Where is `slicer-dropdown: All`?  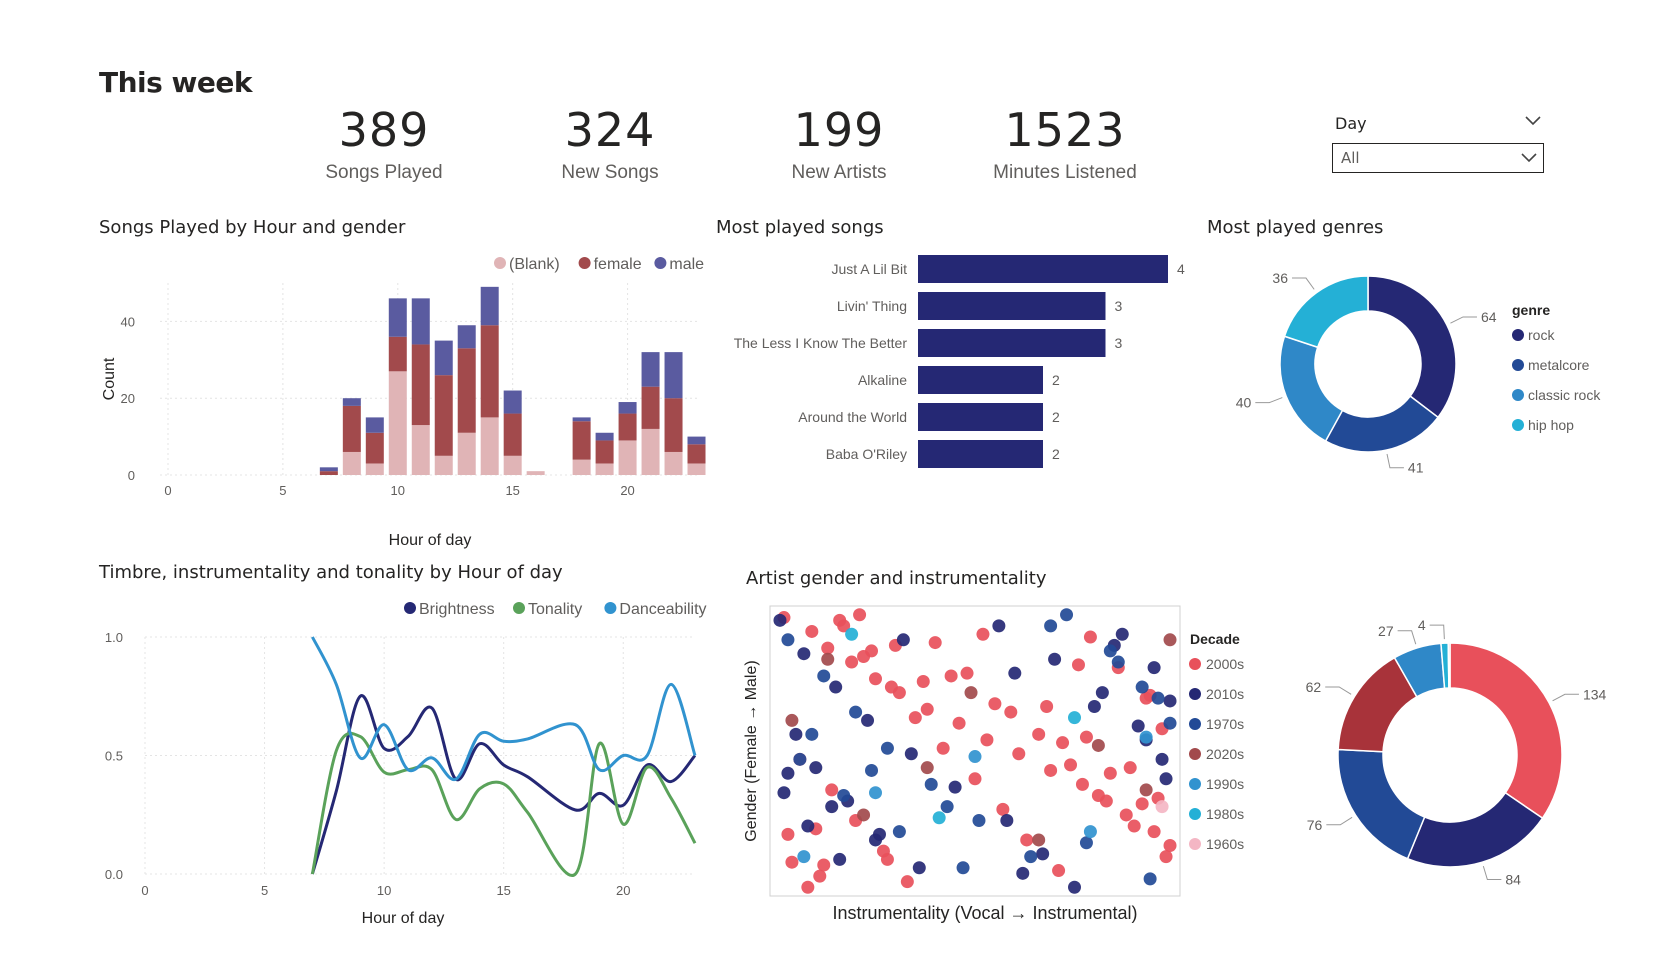 slicer-dropdown: All is located at coordinates (1438, 158).